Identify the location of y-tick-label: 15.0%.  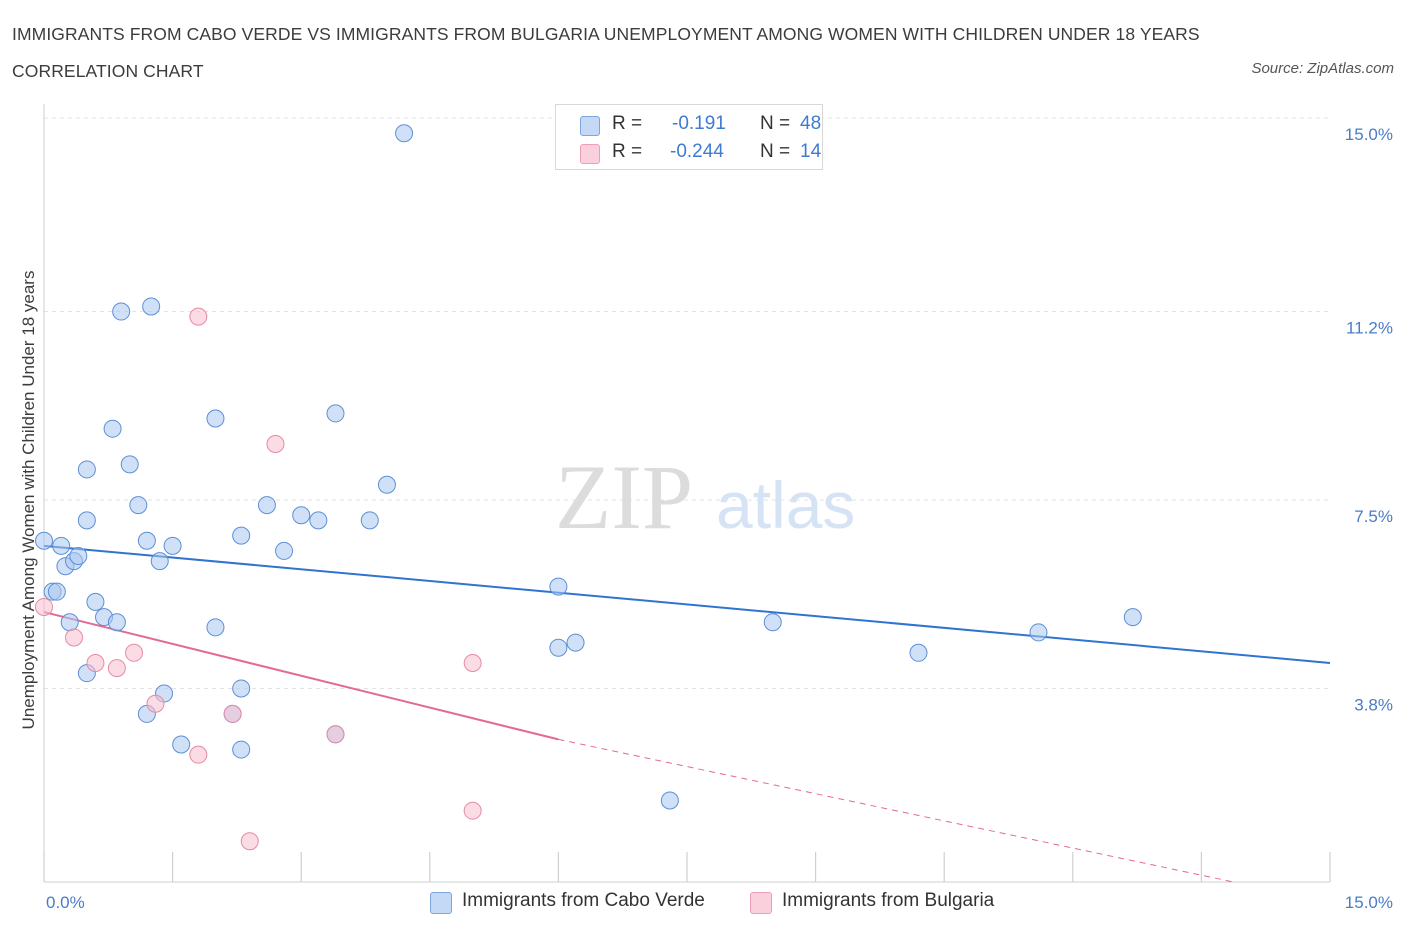
(1369, 134).